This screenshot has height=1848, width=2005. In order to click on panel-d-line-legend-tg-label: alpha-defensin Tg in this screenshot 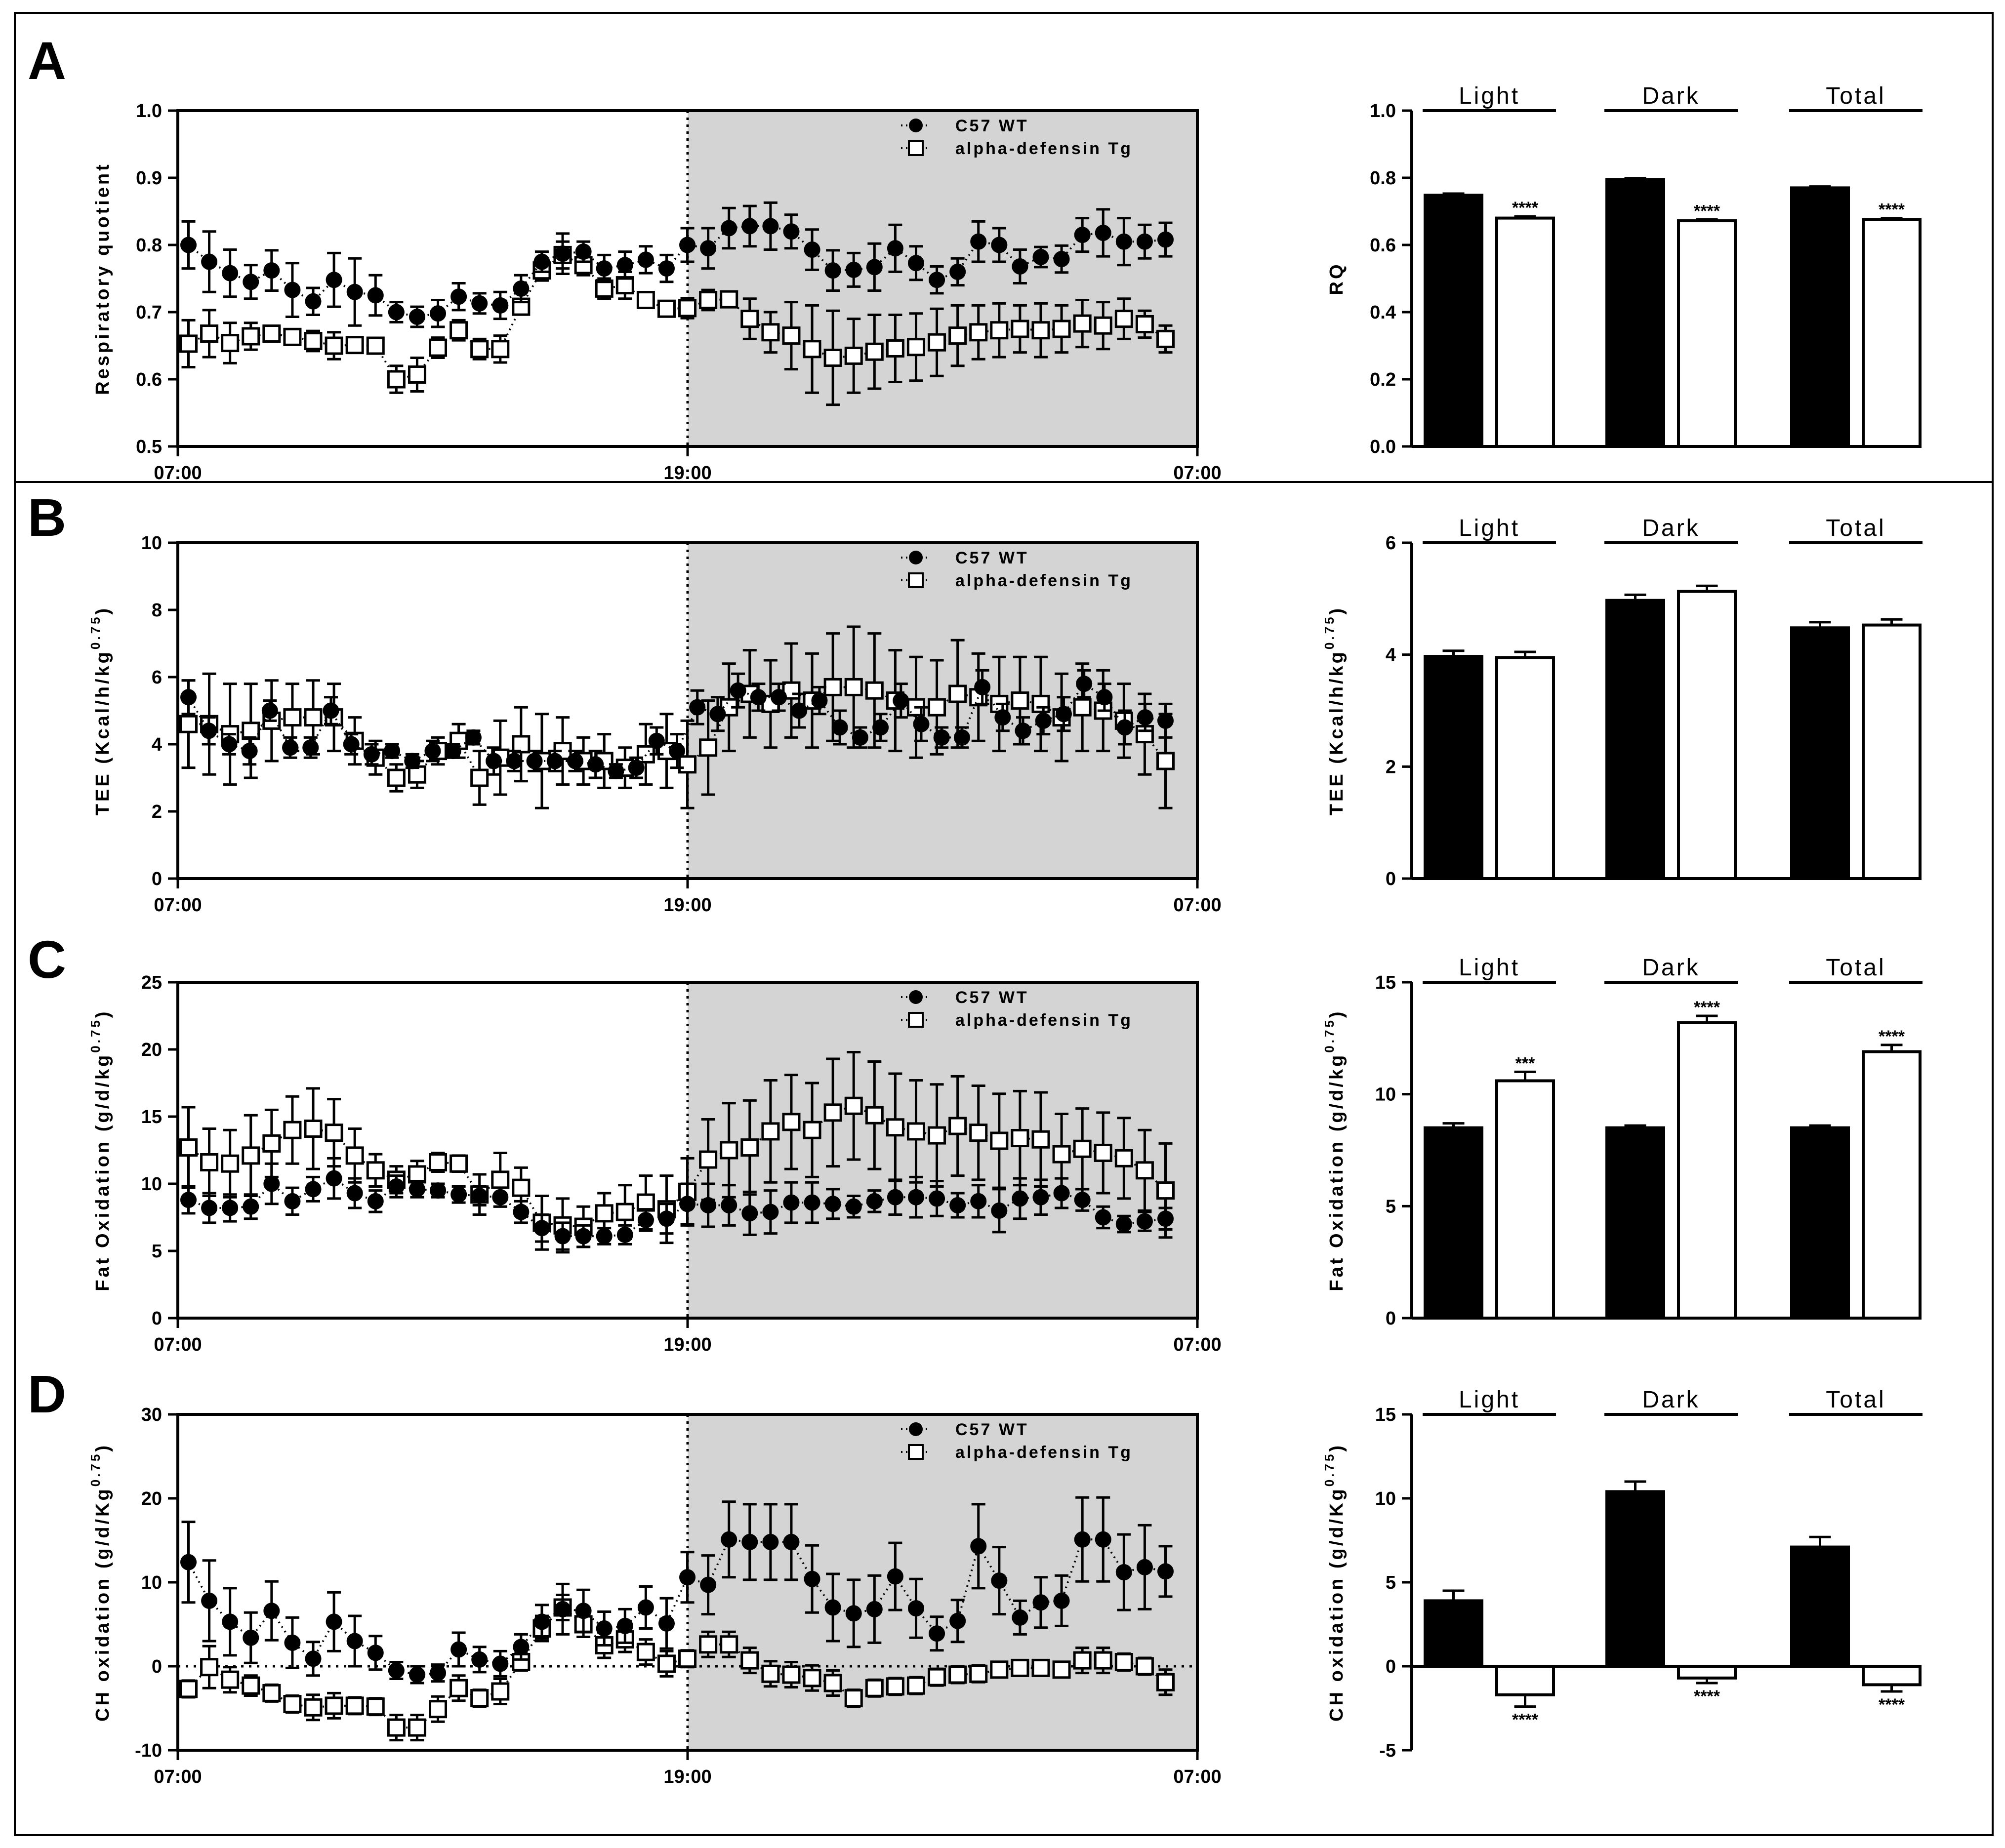, I will do `click(1044, 1452)`.